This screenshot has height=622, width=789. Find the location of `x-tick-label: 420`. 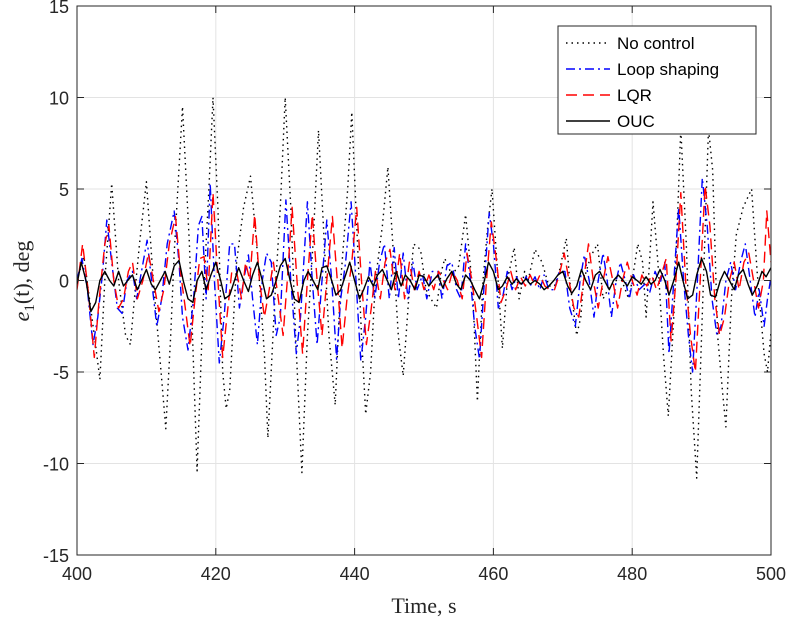

x-tick-label: 420 is located at coordinates (216, 574).